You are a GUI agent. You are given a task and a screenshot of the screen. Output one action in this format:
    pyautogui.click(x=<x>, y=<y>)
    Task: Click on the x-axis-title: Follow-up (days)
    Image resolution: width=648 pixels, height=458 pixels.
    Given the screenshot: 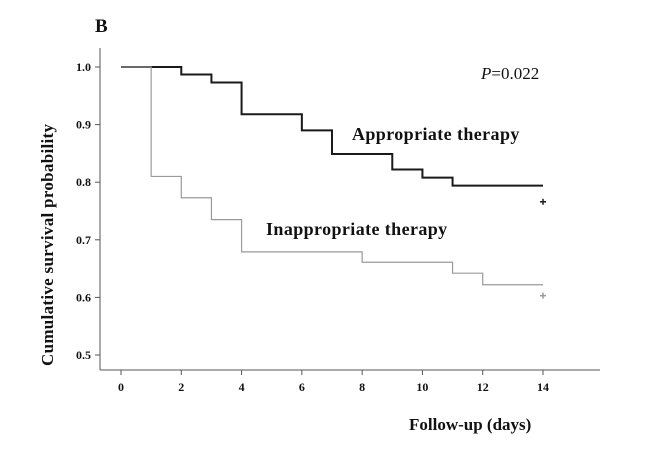 What is the action you would take?
    pyautogui.click(x=470, y=424)
    